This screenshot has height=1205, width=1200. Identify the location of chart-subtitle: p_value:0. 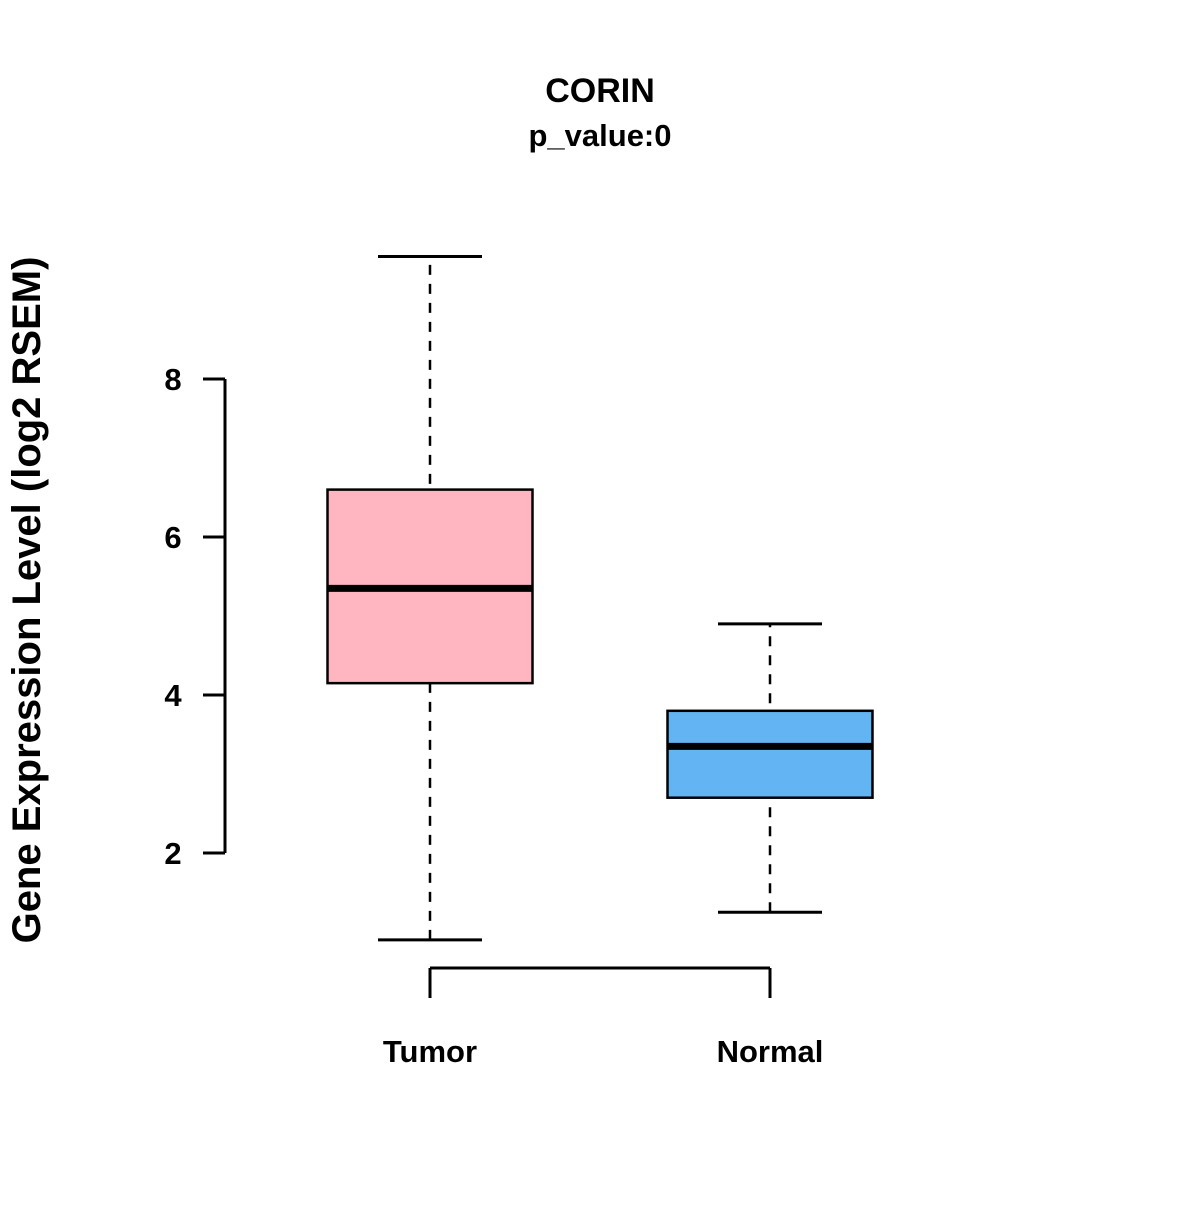
(599, 135).